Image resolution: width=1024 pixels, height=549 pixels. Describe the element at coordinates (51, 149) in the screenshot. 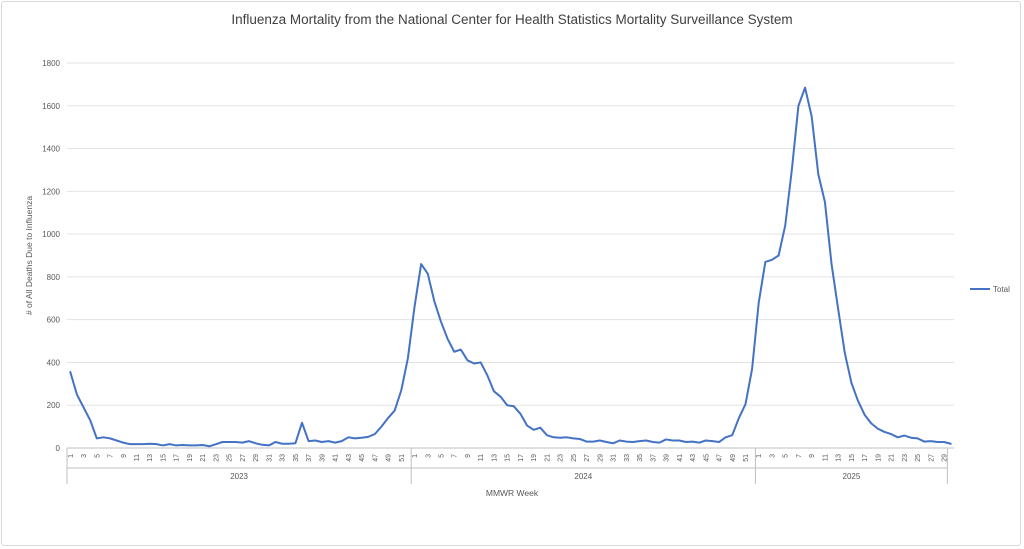

I see `y-tick-label: 1400` at that location.